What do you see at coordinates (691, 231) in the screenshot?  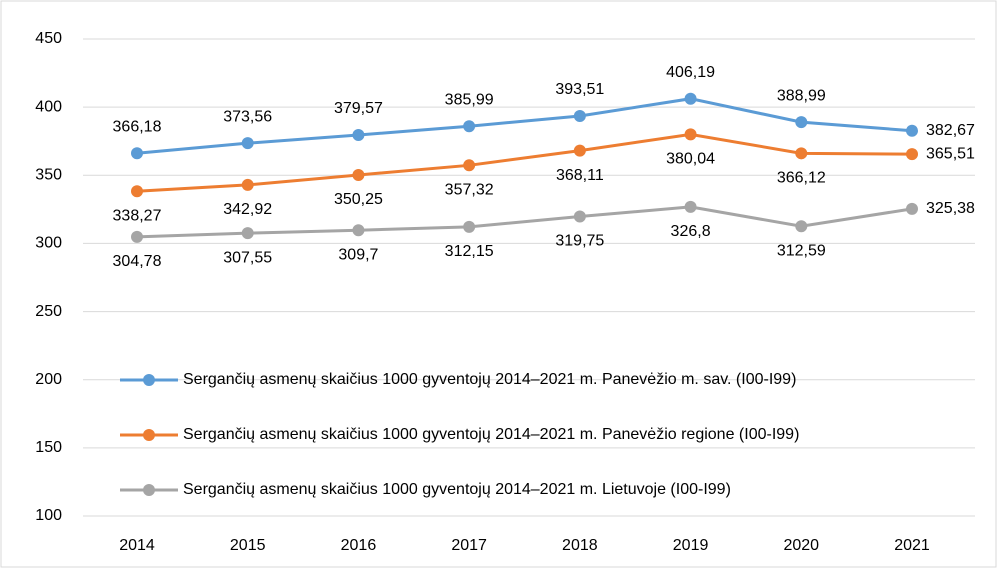 I see `data-label: 326,8` at bounding box center [691, 231].